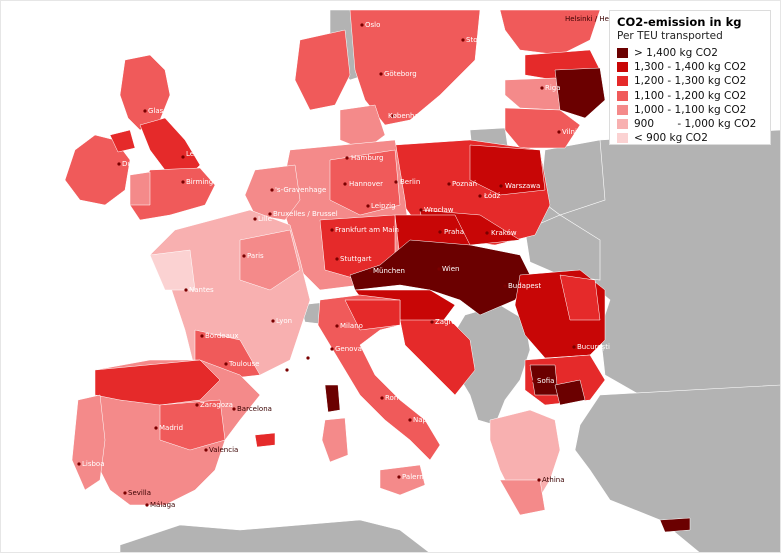 The height and width of the screenshot is (553, 781). What do you see at coordinates (553, 480) in the screenshot?
I see `city-label: Athina` at bounding box center [553, 480].